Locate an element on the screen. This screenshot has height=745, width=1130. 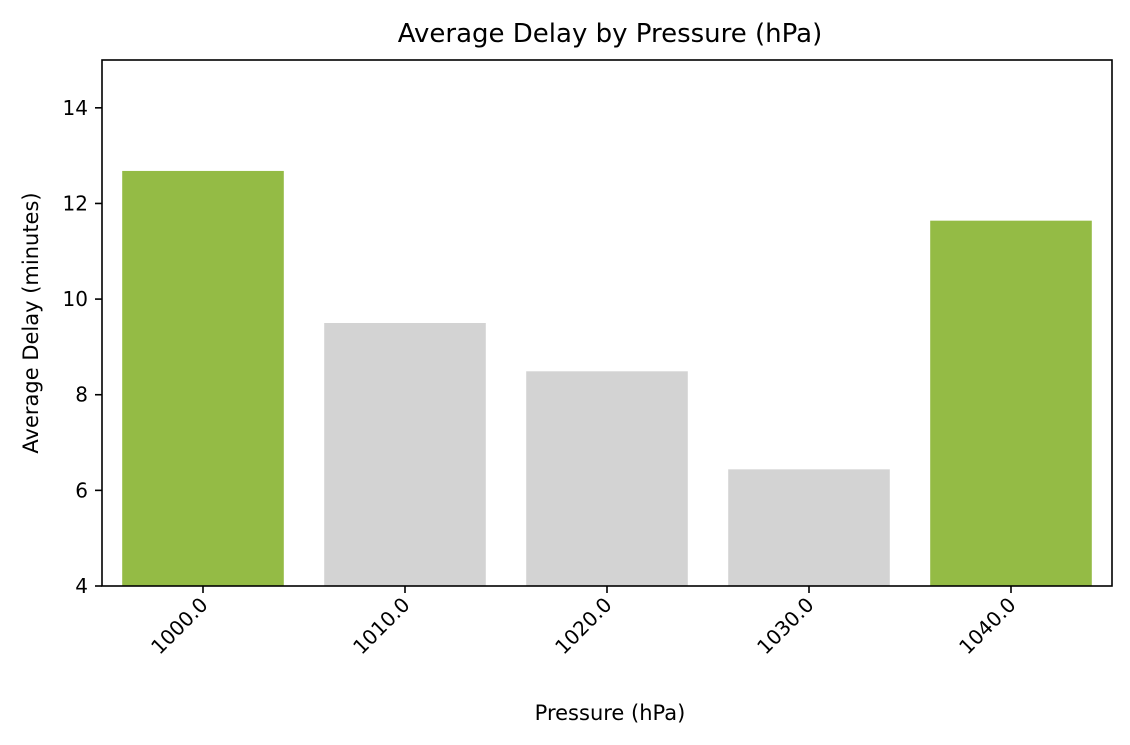
x-tick-label-1030.0: 1030.0 is located at coordinates (785, 626).